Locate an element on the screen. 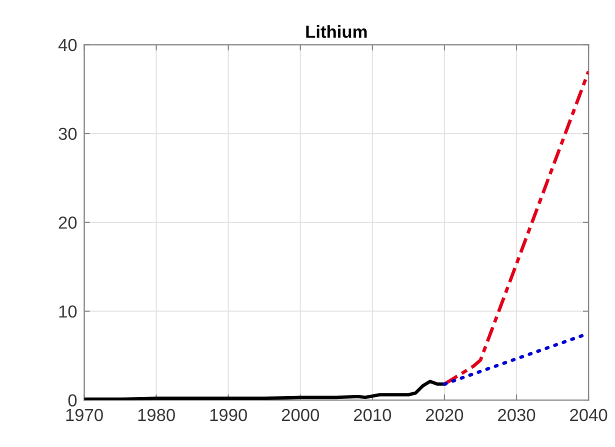  y-tick-label: 0 is located at coordinates (72, 400).